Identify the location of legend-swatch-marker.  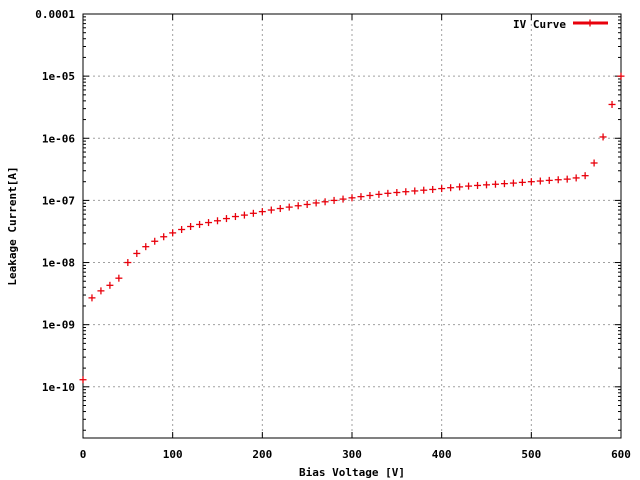
(590, 23).